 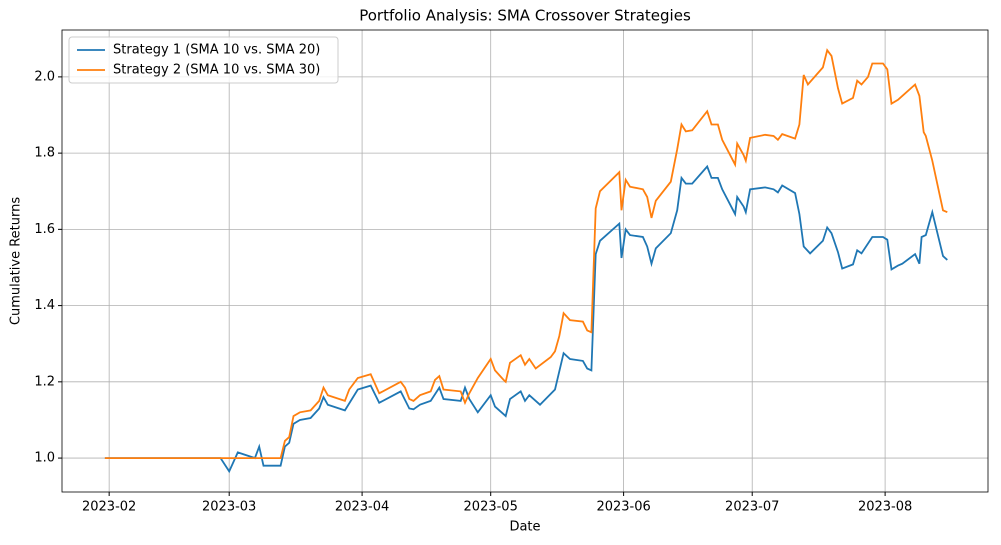 I want to click on y-tick-label: 1.6, so click(x=44, y=229).